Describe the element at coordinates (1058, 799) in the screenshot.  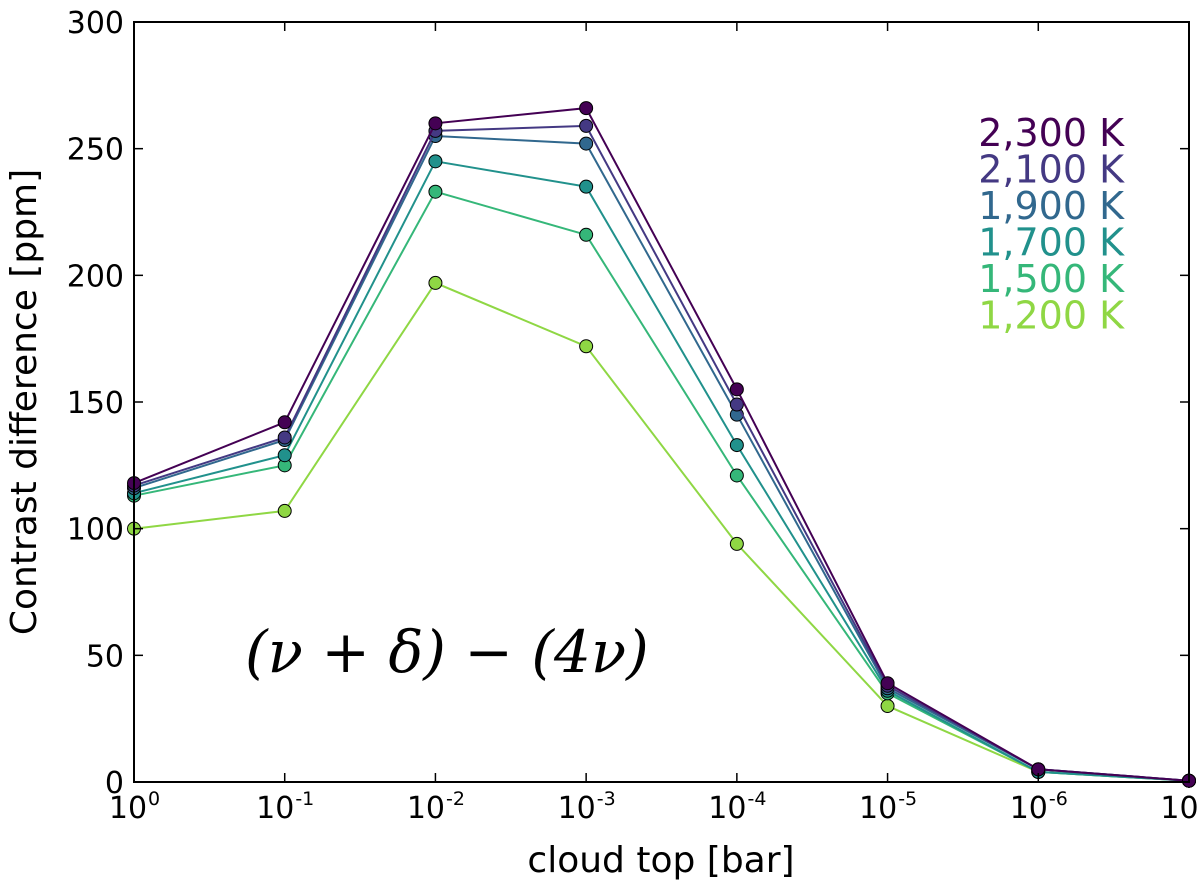
I see `x-tick-exponent: -6` at that location.